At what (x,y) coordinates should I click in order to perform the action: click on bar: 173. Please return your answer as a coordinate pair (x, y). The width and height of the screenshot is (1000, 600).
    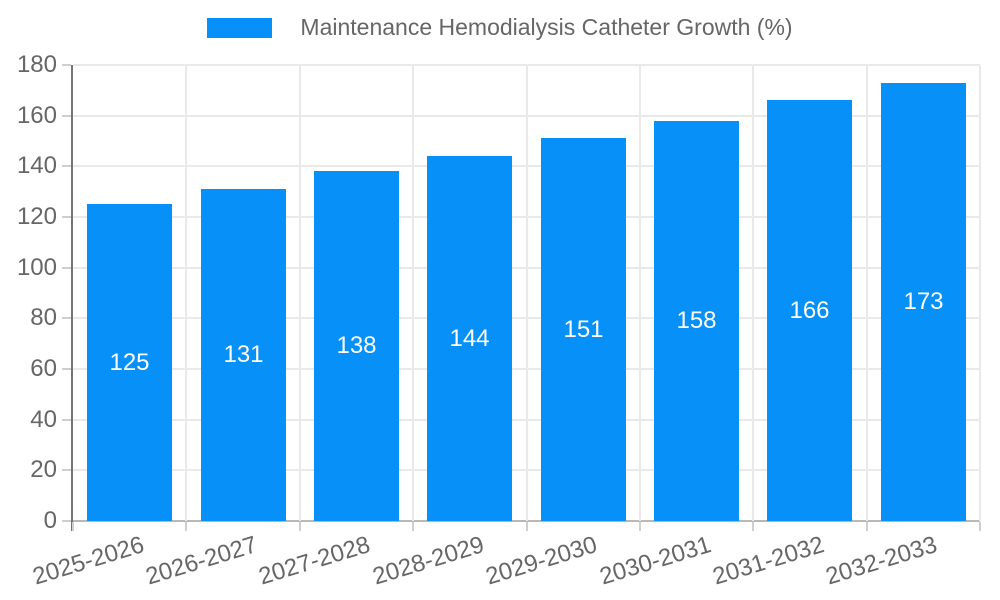
    Looking at the image, I should click on (923, 302).